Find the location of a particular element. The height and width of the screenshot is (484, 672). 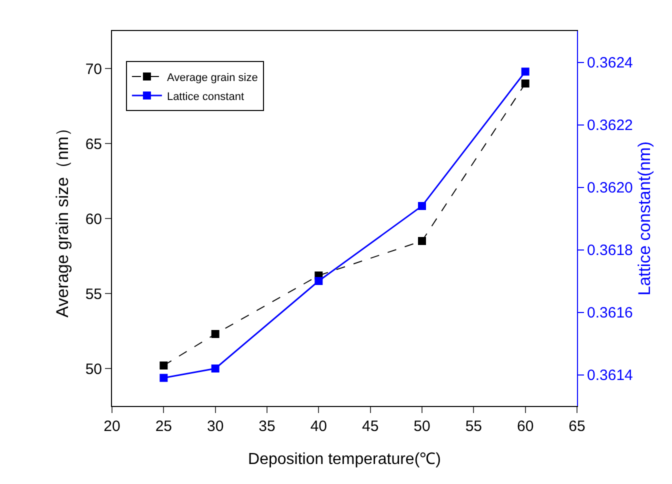

x-tick-label: 25 is located at coordinates (163, 426).